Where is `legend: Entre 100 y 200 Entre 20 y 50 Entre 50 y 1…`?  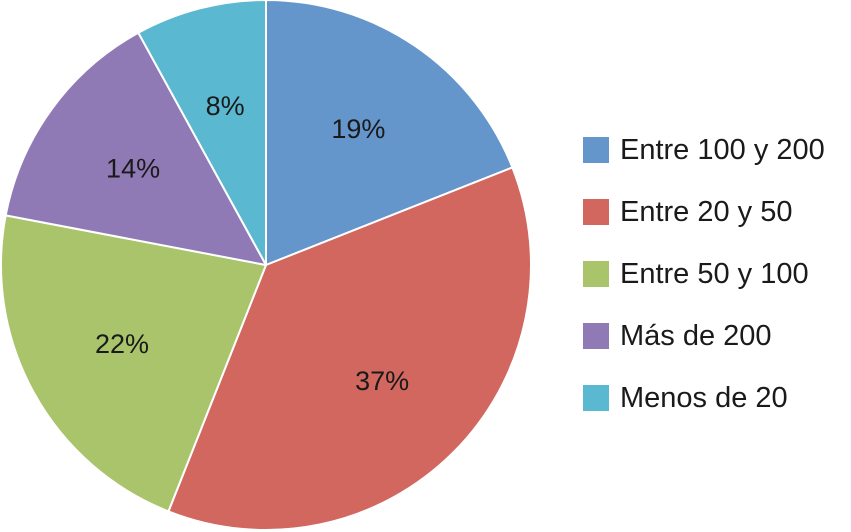
legend: Entre 100 y 200 Entre 20 y 50 Entre 50 y 1… is located at coordinates (704, 274).